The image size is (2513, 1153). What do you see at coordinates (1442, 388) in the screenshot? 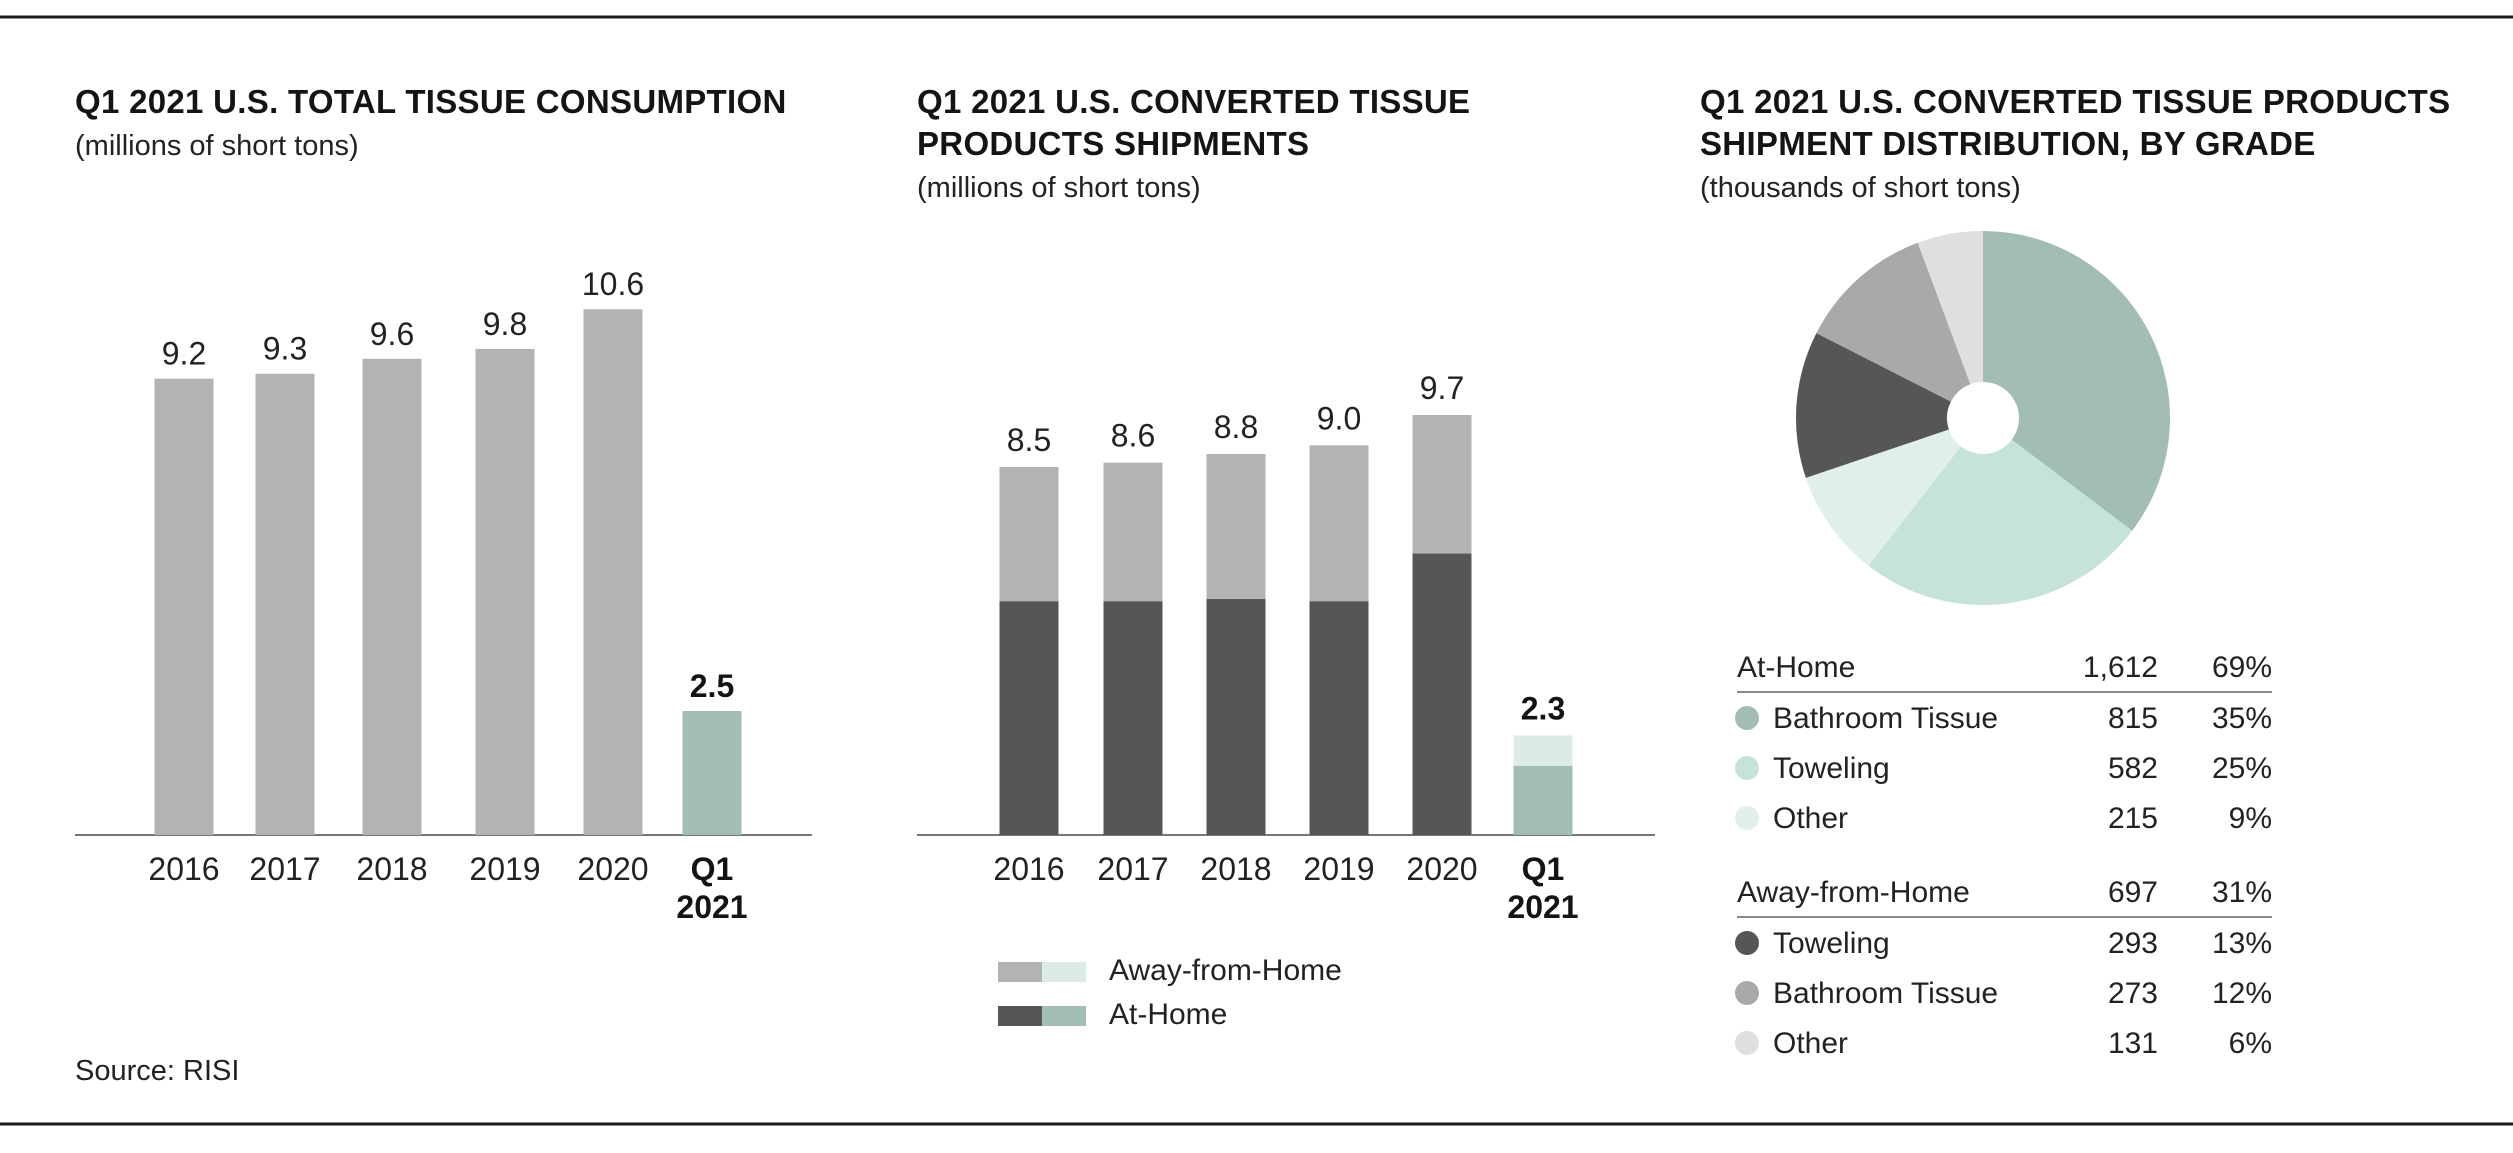
I see `chart2-total-label: 9.7` at bounding box center [1442, 388].